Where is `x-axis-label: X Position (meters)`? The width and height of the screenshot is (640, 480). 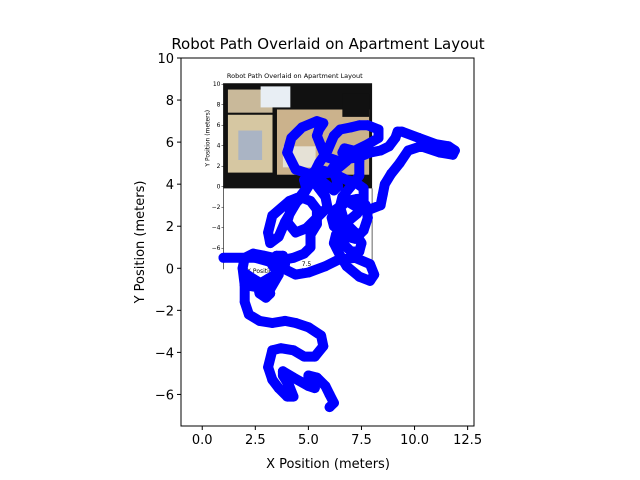 x-axis-label: X Position (meters) is located at coordinates (328, 464).